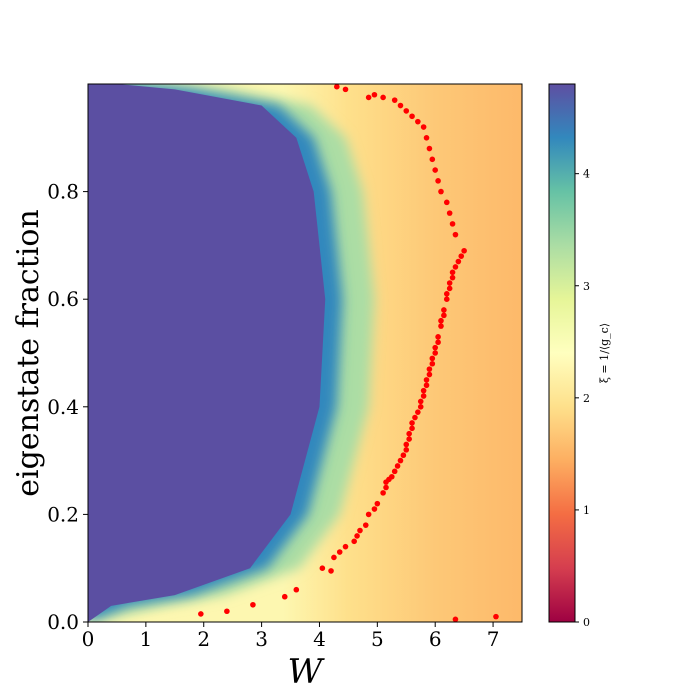 The image size is (700, 700). I want to click on y-tick-label: 0.6, so click(63, 299).